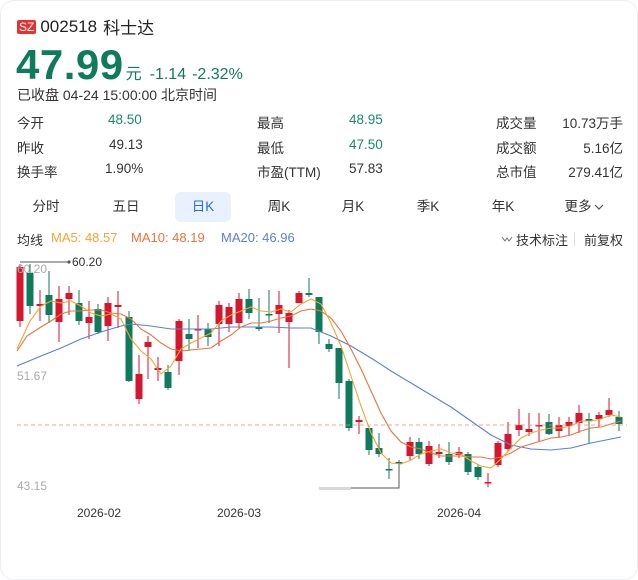  Describe the element at coordinates (428, 206) in the screenshot. I see `tab-quarterly-k: 季K` at that location.